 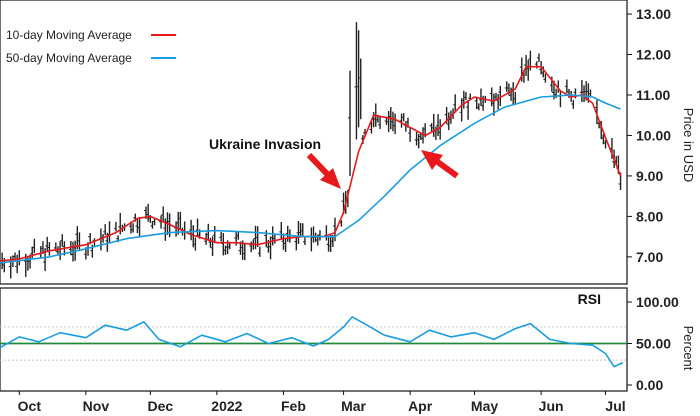 What do you see at coordinates (653, 55) in the screenshot?
I see `price-y-tick-label: 12.00` at bounding box center [653, 55].